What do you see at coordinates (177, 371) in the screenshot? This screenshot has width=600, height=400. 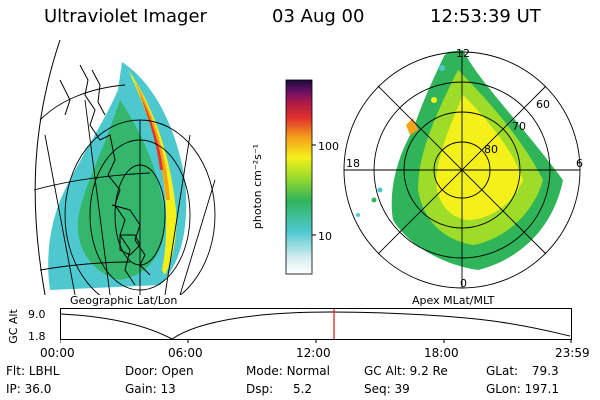 I see `info-door-value: Open` at bounding box center [177, 371].